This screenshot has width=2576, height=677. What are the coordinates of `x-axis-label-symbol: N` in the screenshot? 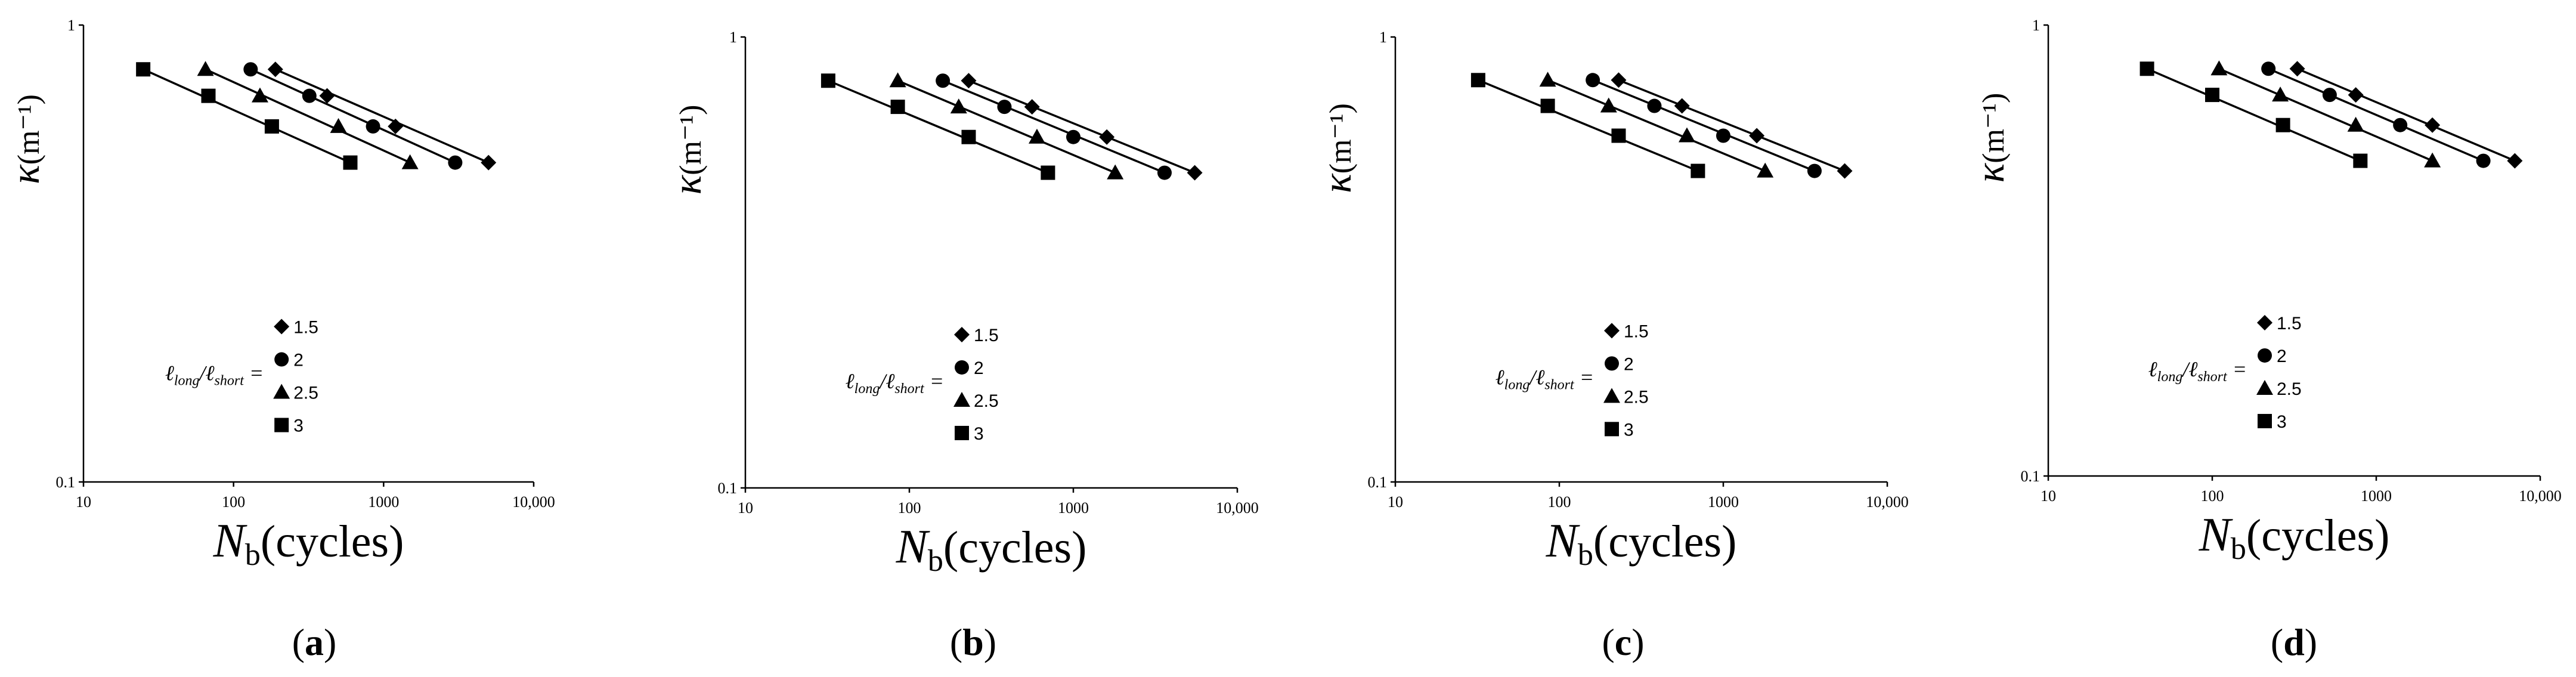 It's located at (1564, 541).